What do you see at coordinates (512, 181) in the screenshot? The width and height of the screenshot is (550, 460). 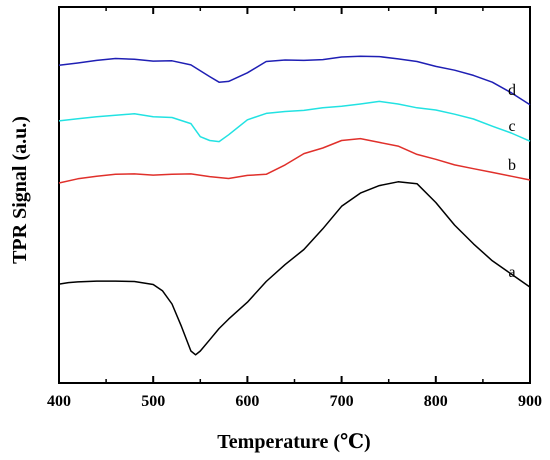 I see `series-labels: a b c d` at bounding box center [512, 181].